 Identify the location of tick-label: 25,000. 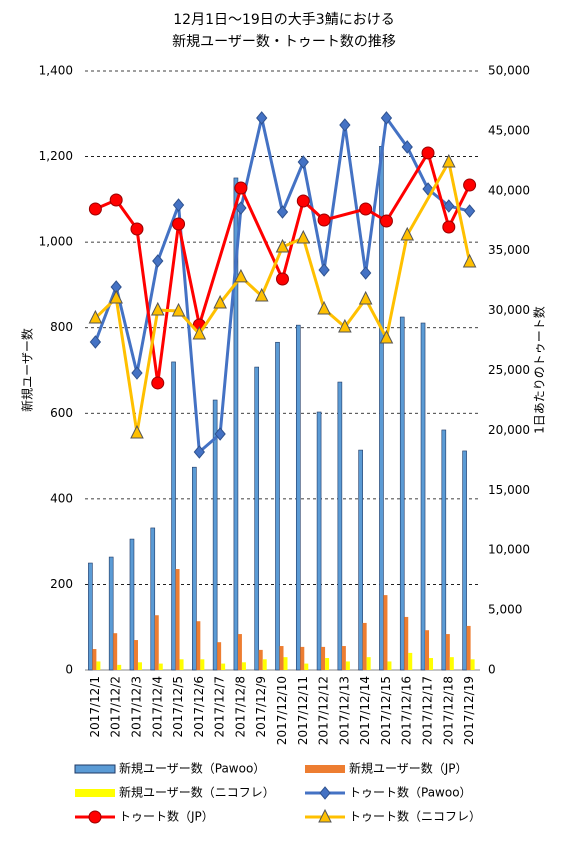
(509, 370).